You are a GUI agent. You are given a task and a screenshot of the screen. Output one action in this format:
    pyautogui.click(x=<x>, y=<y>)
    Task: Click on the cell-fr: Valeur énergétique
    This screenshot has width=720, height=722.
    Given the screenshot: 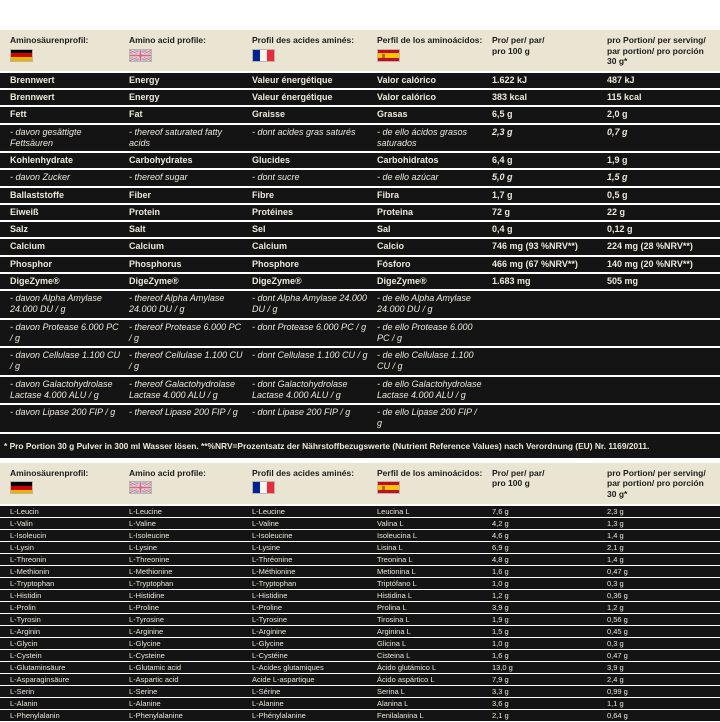 What is the action you would take?
    pyautogui.click(x=292, y=79)
    